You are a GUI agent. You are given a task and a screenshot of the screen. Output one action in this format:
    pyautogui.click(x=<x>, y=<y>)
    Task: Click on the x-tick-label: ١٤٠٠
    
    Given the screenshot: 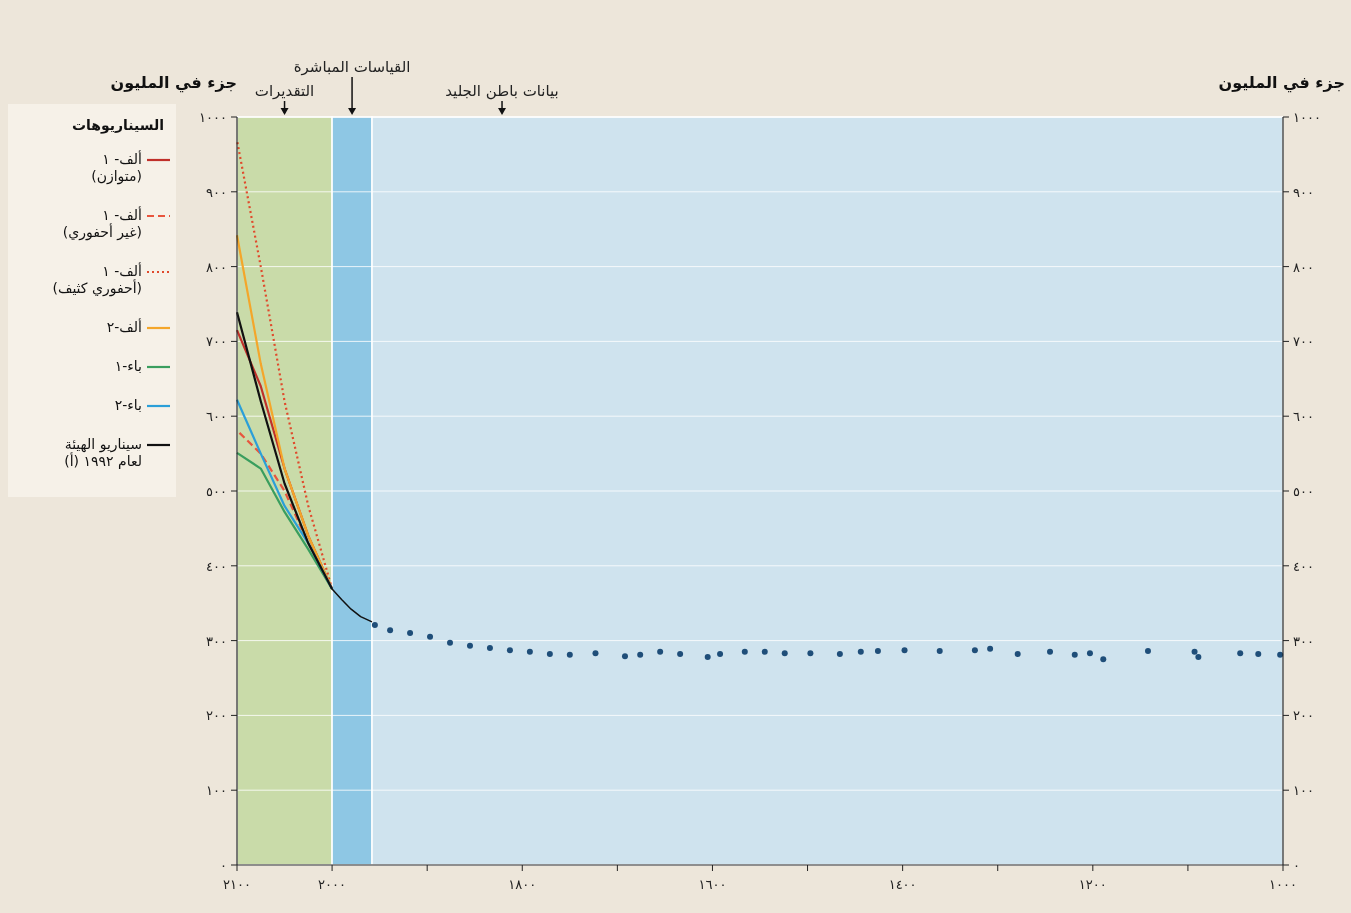 What is the action you would take?
    pyautogui.click(x=902, y=884)
    